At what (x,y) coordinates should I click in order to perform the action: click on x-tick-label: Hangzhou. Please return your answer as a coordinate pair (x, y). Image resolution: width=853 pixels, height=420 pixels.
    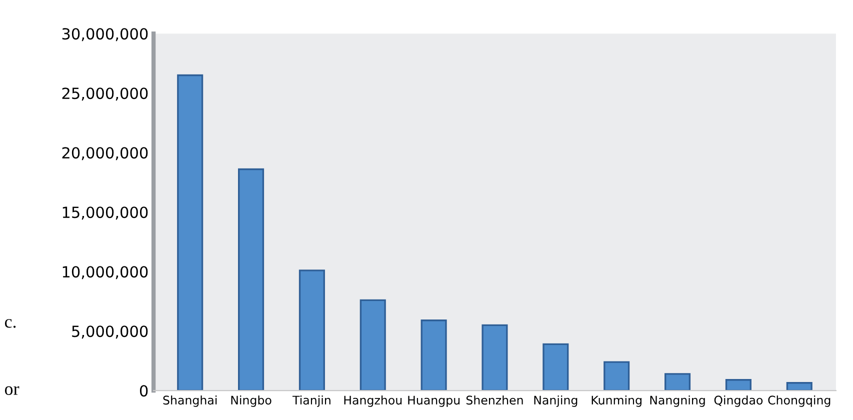
    Looking at the image, I should click on (373, 401).